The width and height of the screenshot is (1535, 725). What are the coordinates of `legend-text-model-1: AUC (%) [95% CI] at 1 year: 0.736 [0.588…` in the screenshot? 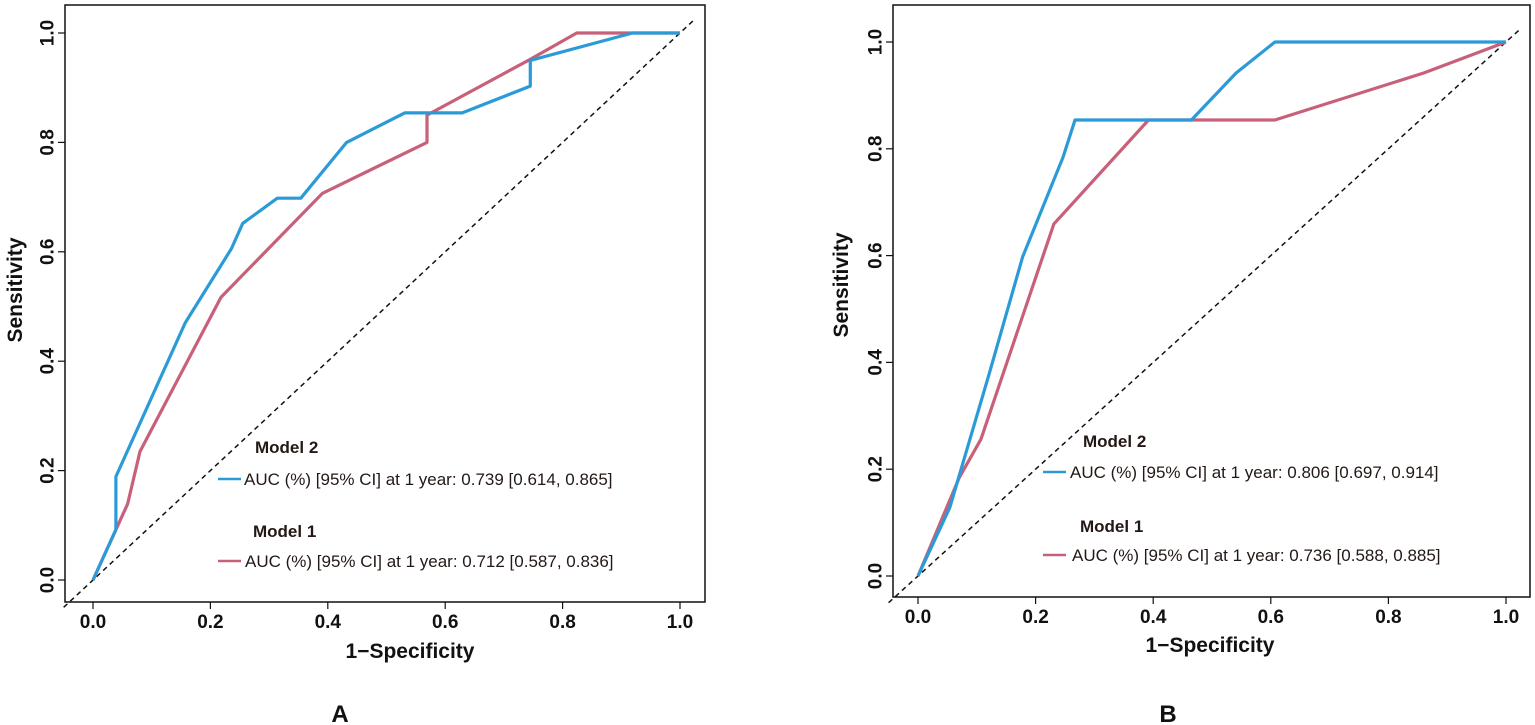 It's located at (1256, 555).